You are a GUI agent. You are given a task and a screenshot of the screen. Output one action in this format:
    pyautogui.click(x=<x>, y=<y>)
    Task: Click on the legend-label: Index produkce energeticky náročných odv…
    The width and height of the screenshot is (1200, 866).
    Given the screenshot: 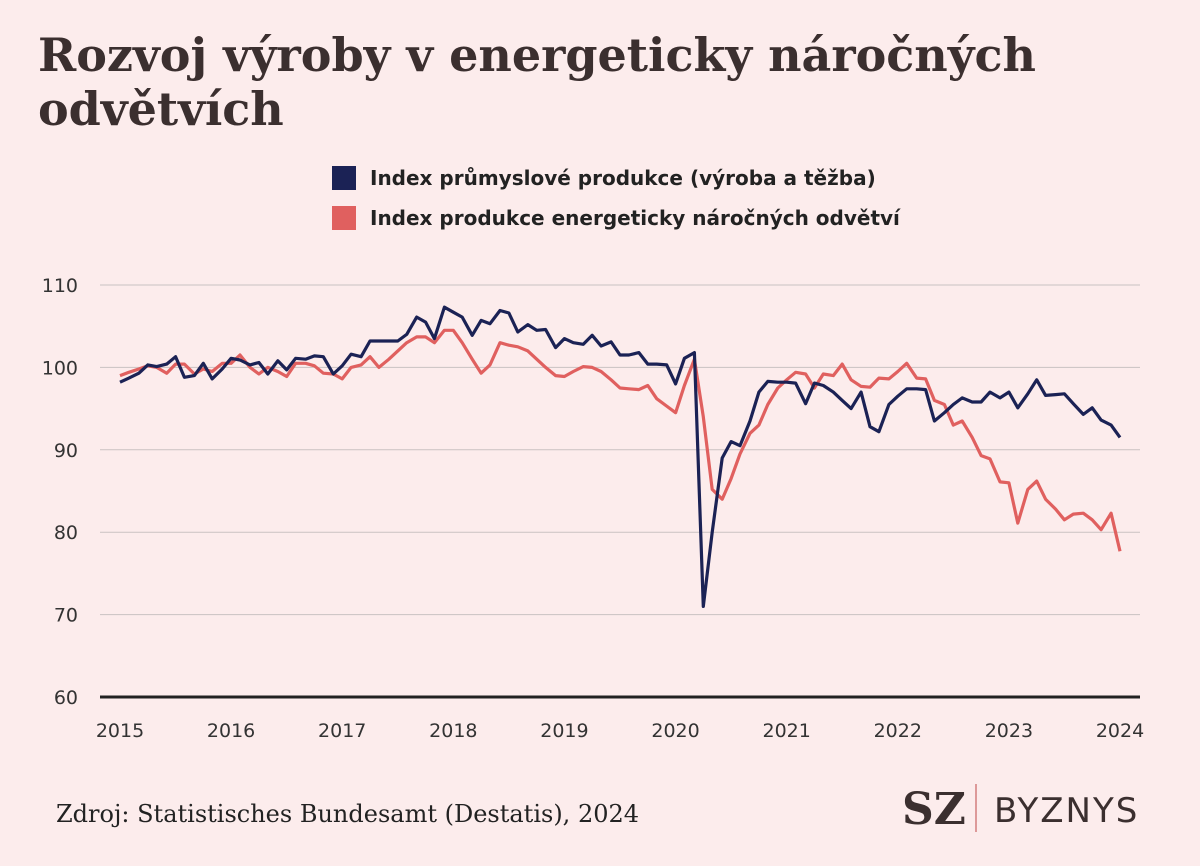 What is the action you would take?
    pyautogui.click(x=635, y=218)
    